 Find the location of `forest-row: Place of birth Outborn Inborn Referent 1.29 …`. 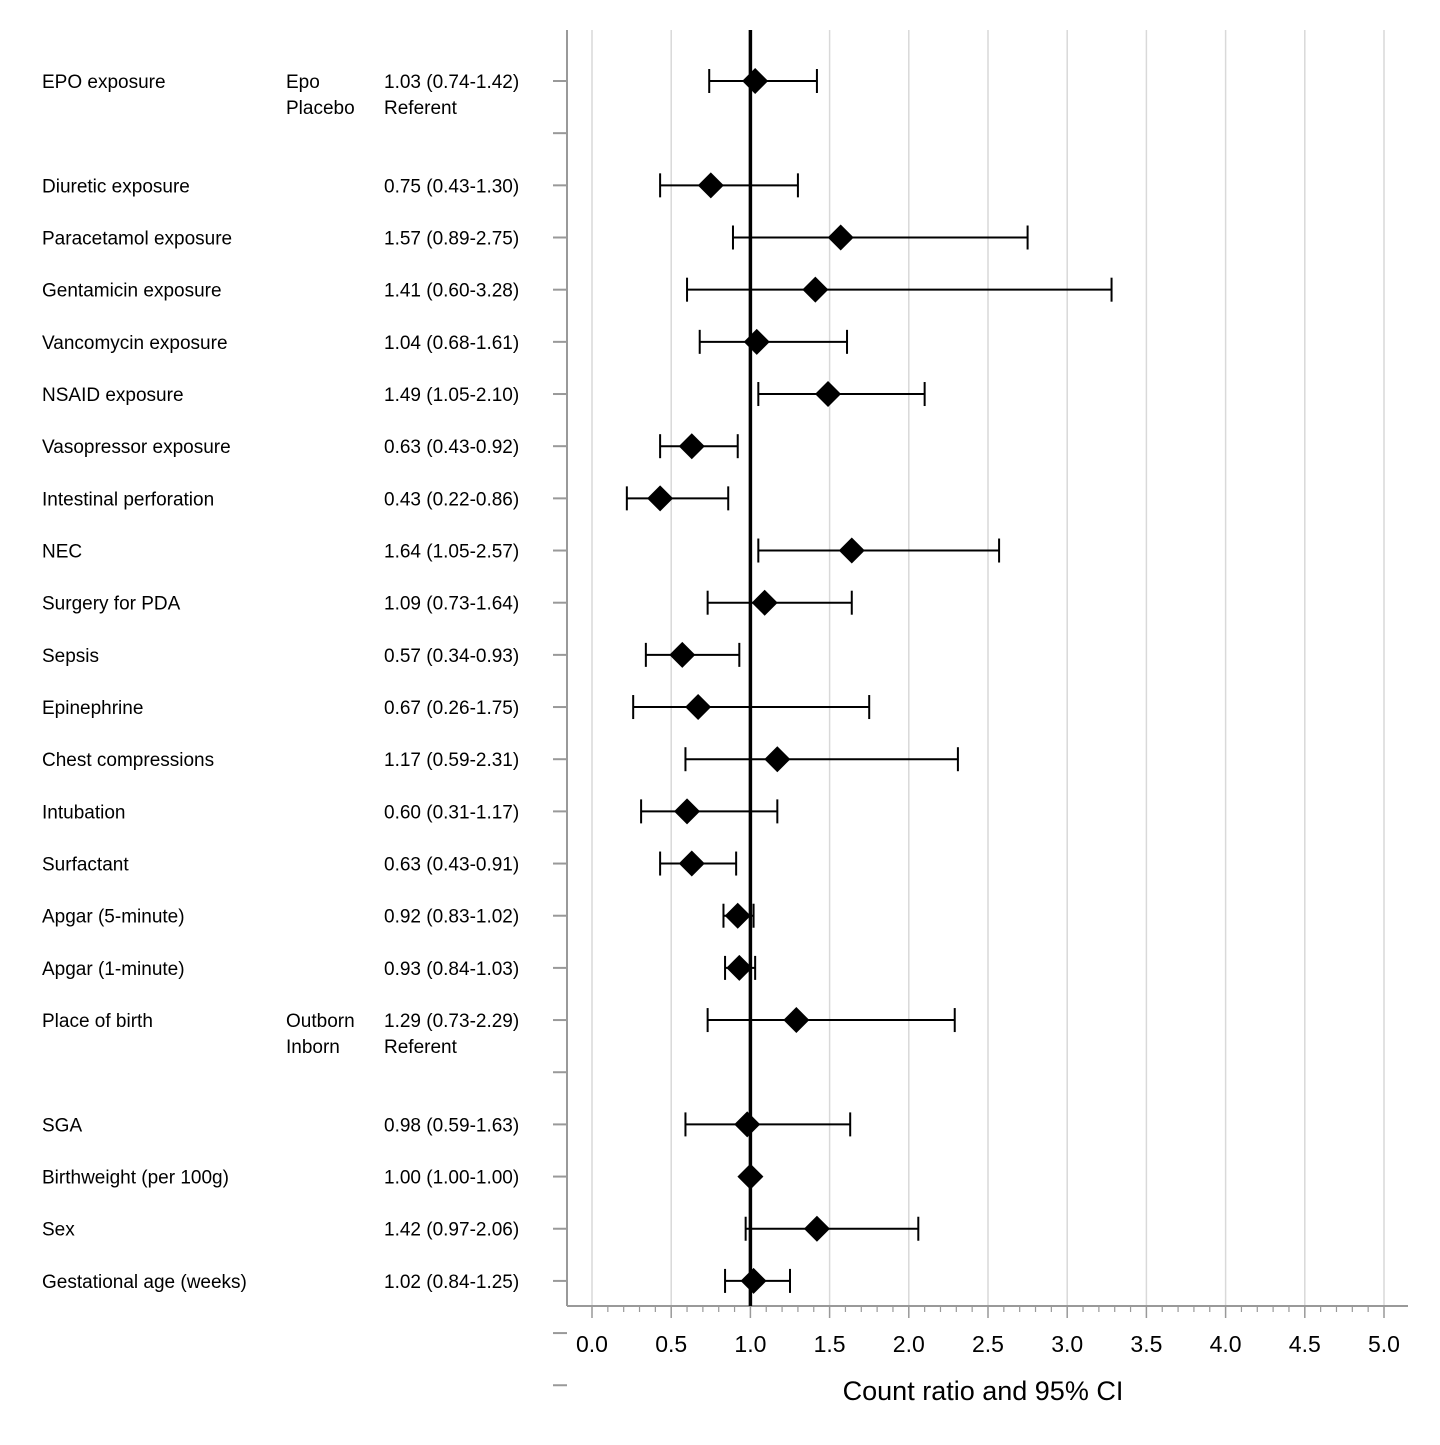

forest-row: Place of birth Outborn Inborn Referent 1.29 … is located at coordinates (499, 1032).